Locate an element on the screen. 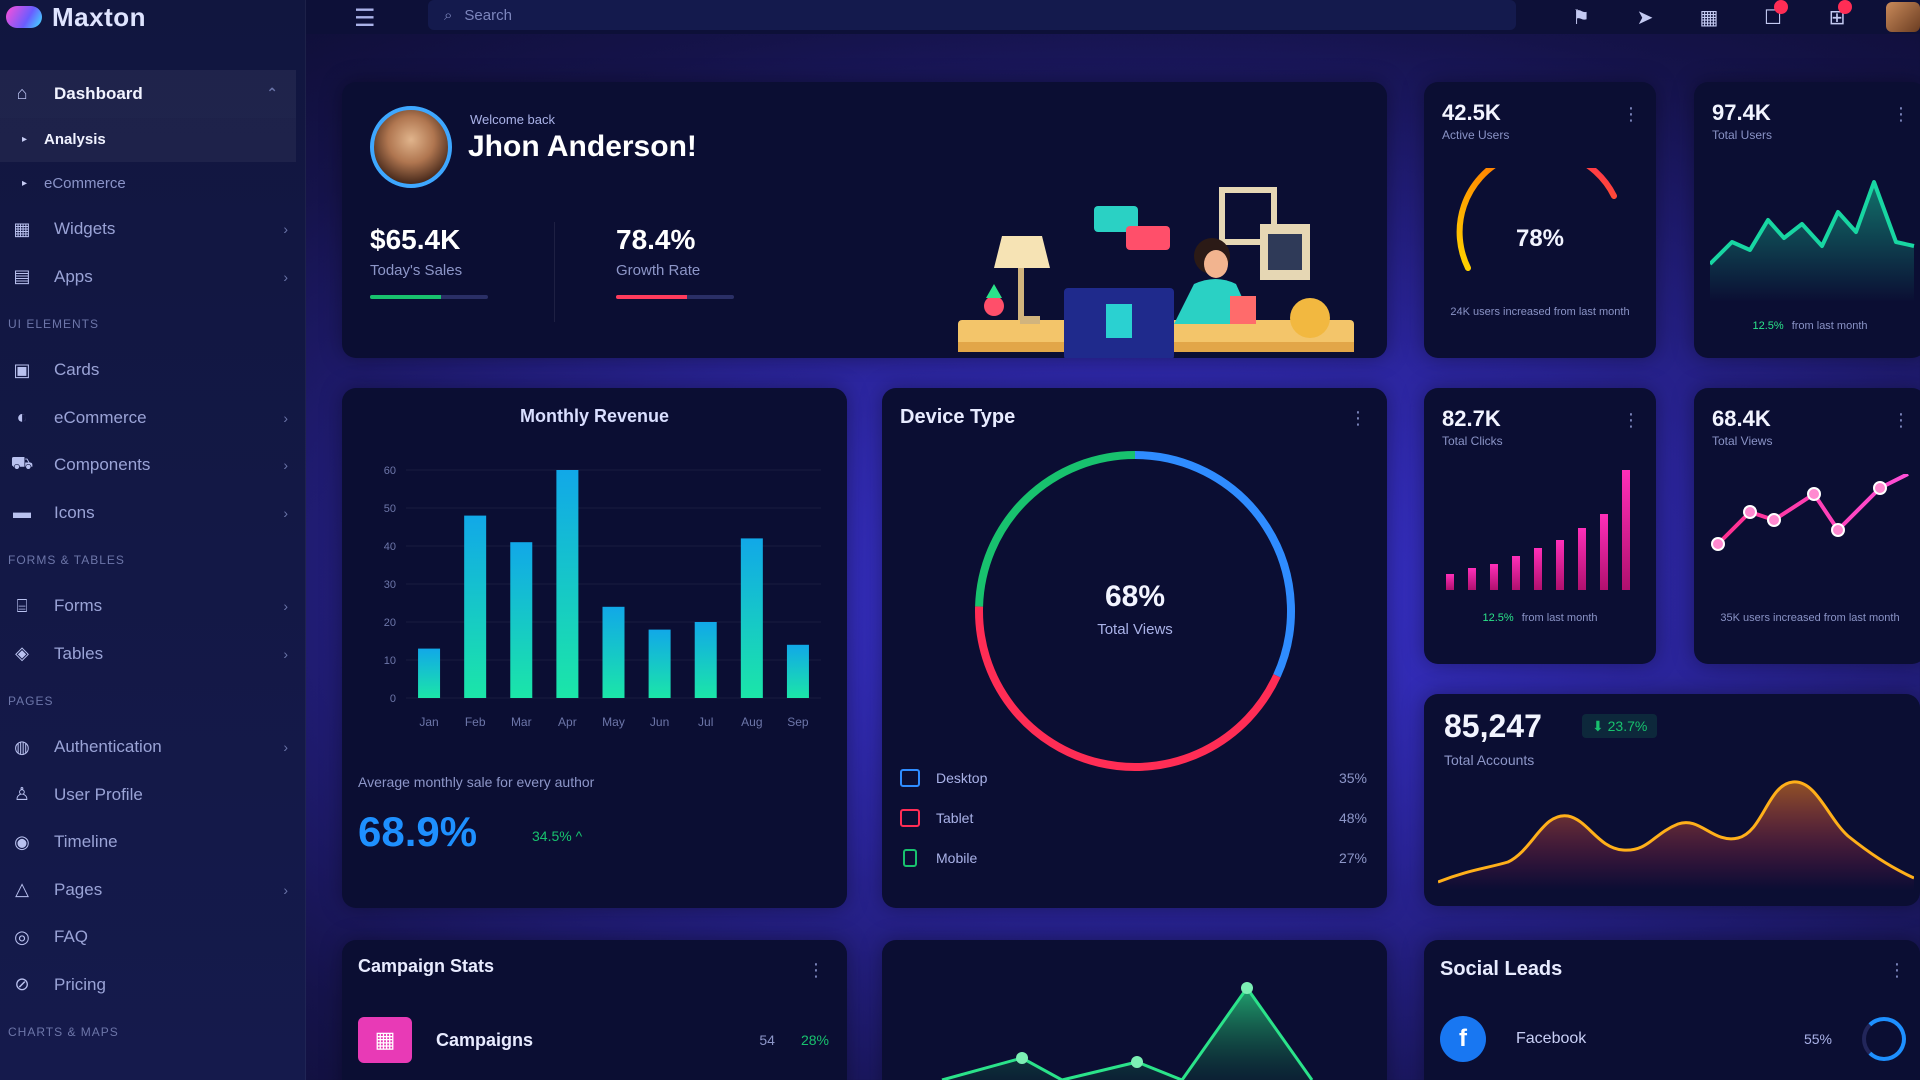  sidebar-item-dashboard: ⌂ Dashboard ⌃ is located at coordinates (148, 94).